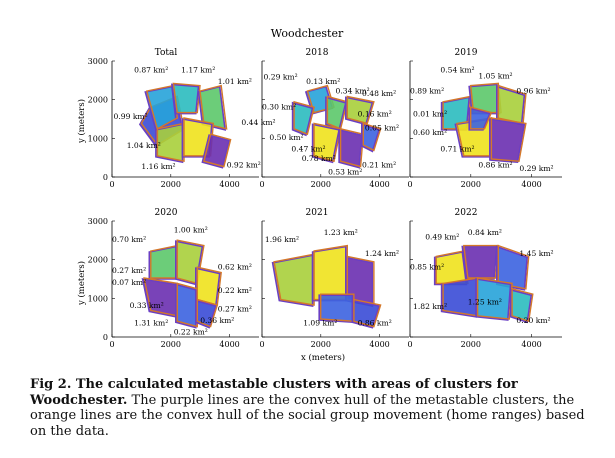 The height and width of the screenshot is (458, 615). I want to click on cluster-area-label: 0.99 km², so click(131, 116).